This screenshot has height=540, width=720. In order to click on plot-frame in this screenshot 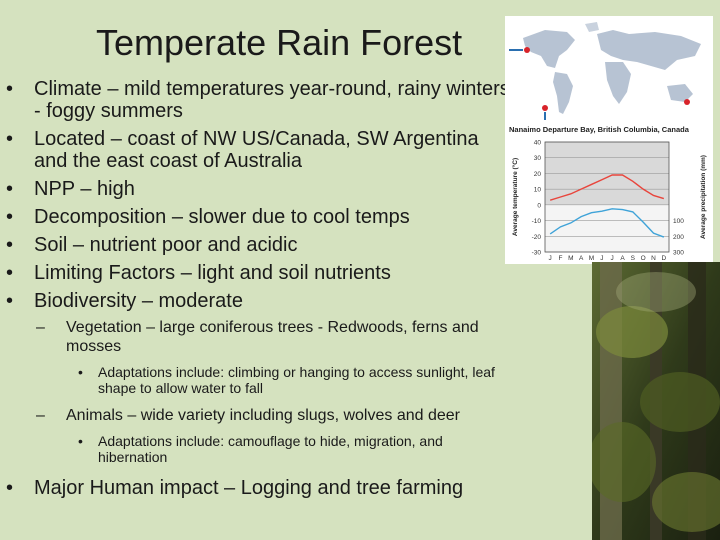, I will do `click(607, 197)`.